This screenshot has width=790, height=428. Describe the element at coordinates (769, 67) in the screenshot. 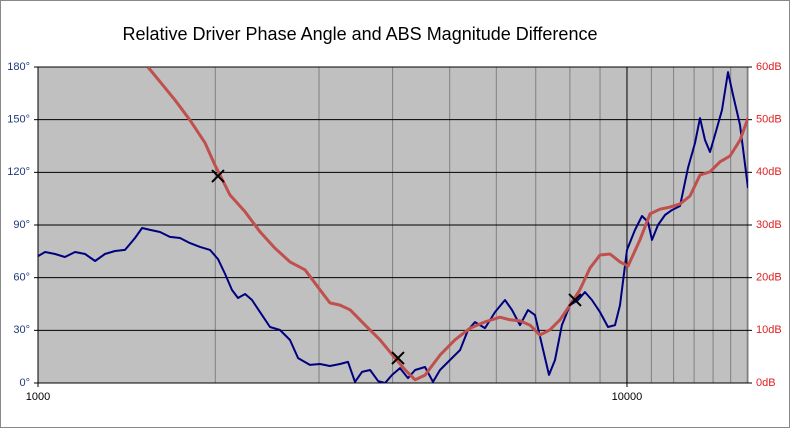

I see `y2-tick-label: 60dB` at that location.